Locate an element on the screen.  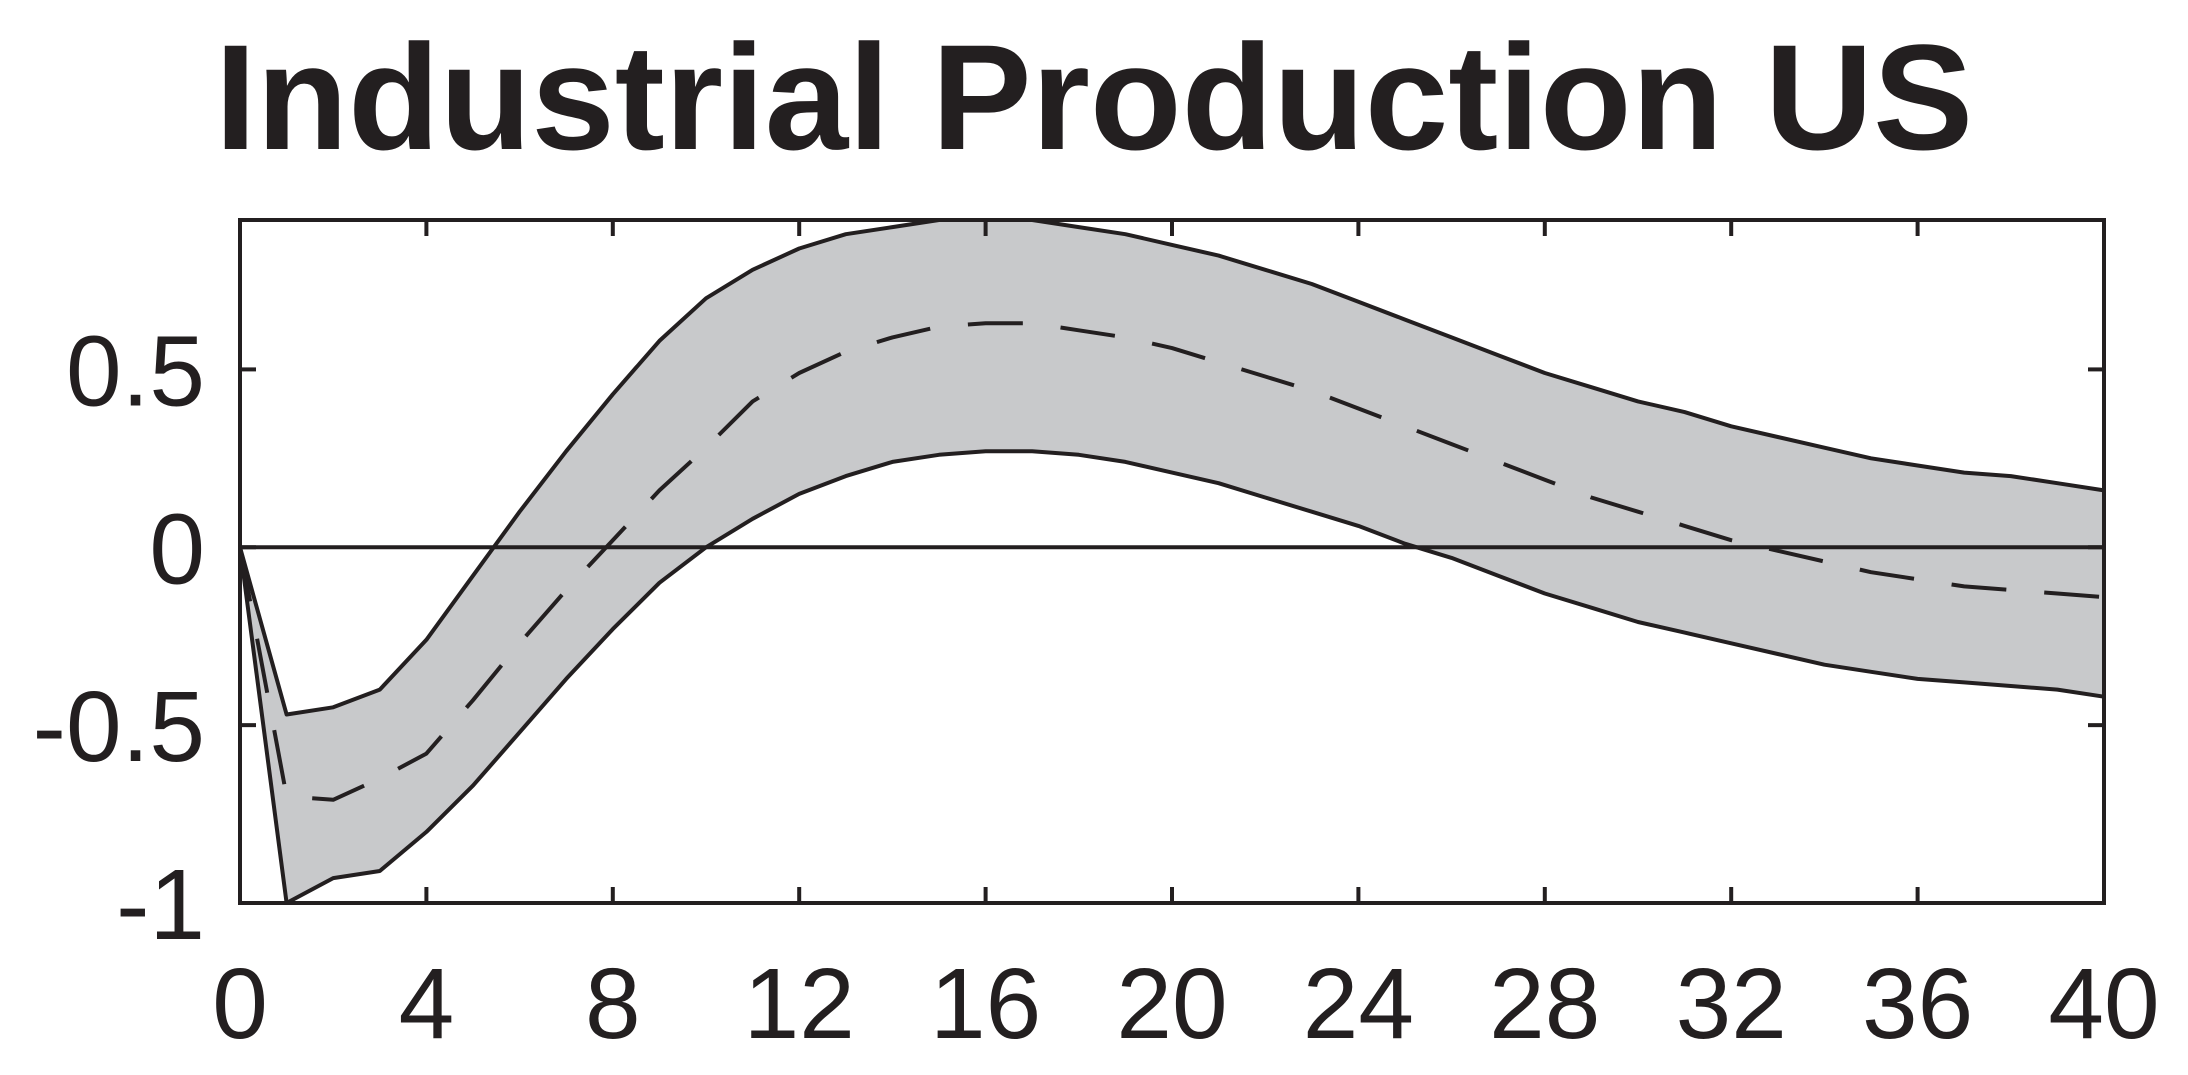
x-tick-label: 20 is located at coordinates (1171, 1004).